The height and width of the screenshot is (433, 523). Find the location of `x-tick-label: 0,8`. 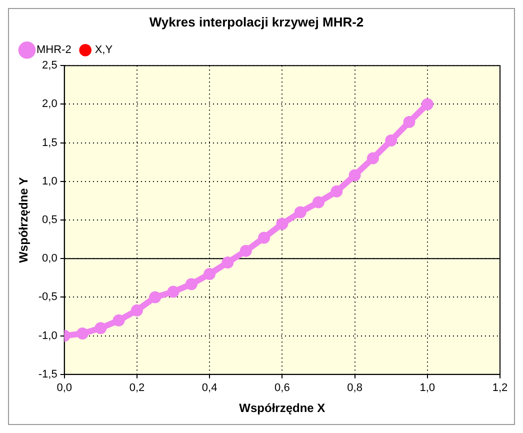

x-tick-label: 0,8 is located at coordinates (354, 388).